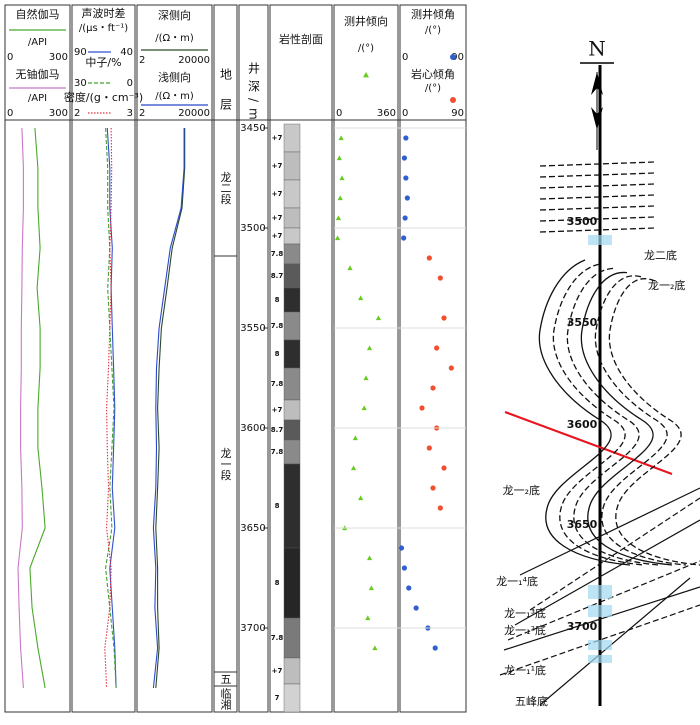 This screenshot has width=700, height=725. Describe the element at coordinates (225, 698) in the screenshot. I see `formation-label: 临湘` at that location.